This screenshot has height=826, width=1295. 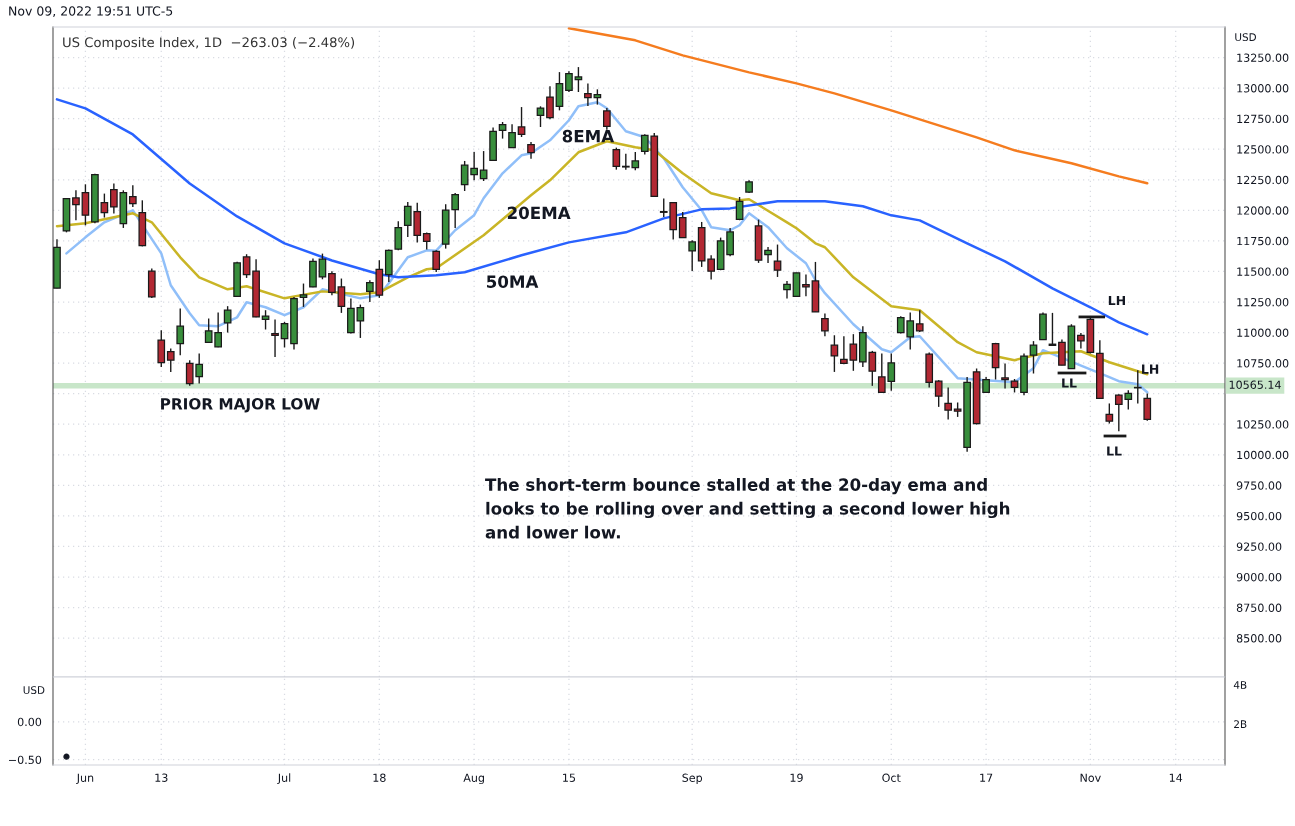 I want to click on y-tick-label: 13000.00, so click(x=1263, y=88).